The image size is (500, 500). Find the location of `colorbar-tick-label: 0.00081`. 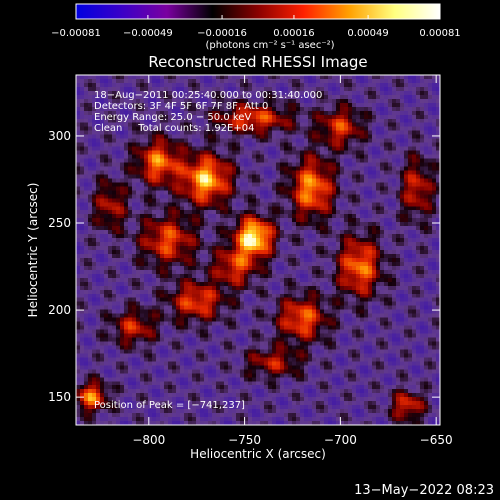

colorbar-tick-label: 0.00081 is located at coordinates (439, 33).